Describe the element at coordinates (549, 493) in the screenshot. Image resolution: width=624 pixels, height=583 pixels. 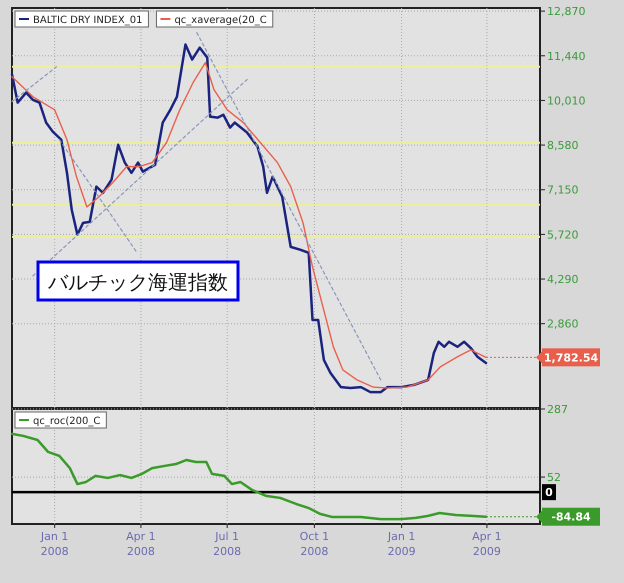
I see `ref-line-label: 0` at that location.